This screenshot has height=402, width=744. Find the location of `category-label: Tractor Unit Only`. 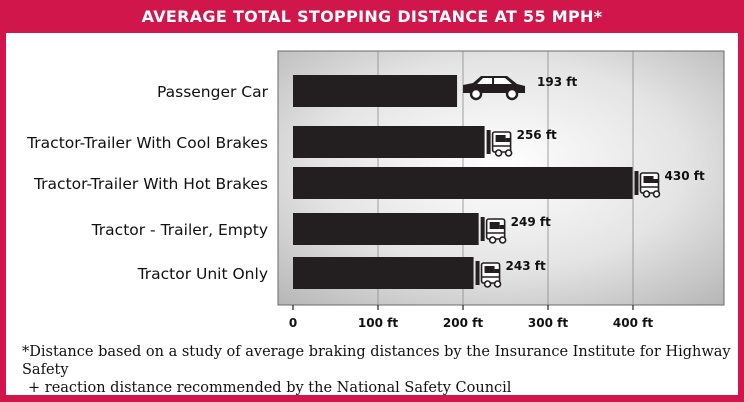

category-label: Tractor Unit Only is located at coordinates (202, 274).